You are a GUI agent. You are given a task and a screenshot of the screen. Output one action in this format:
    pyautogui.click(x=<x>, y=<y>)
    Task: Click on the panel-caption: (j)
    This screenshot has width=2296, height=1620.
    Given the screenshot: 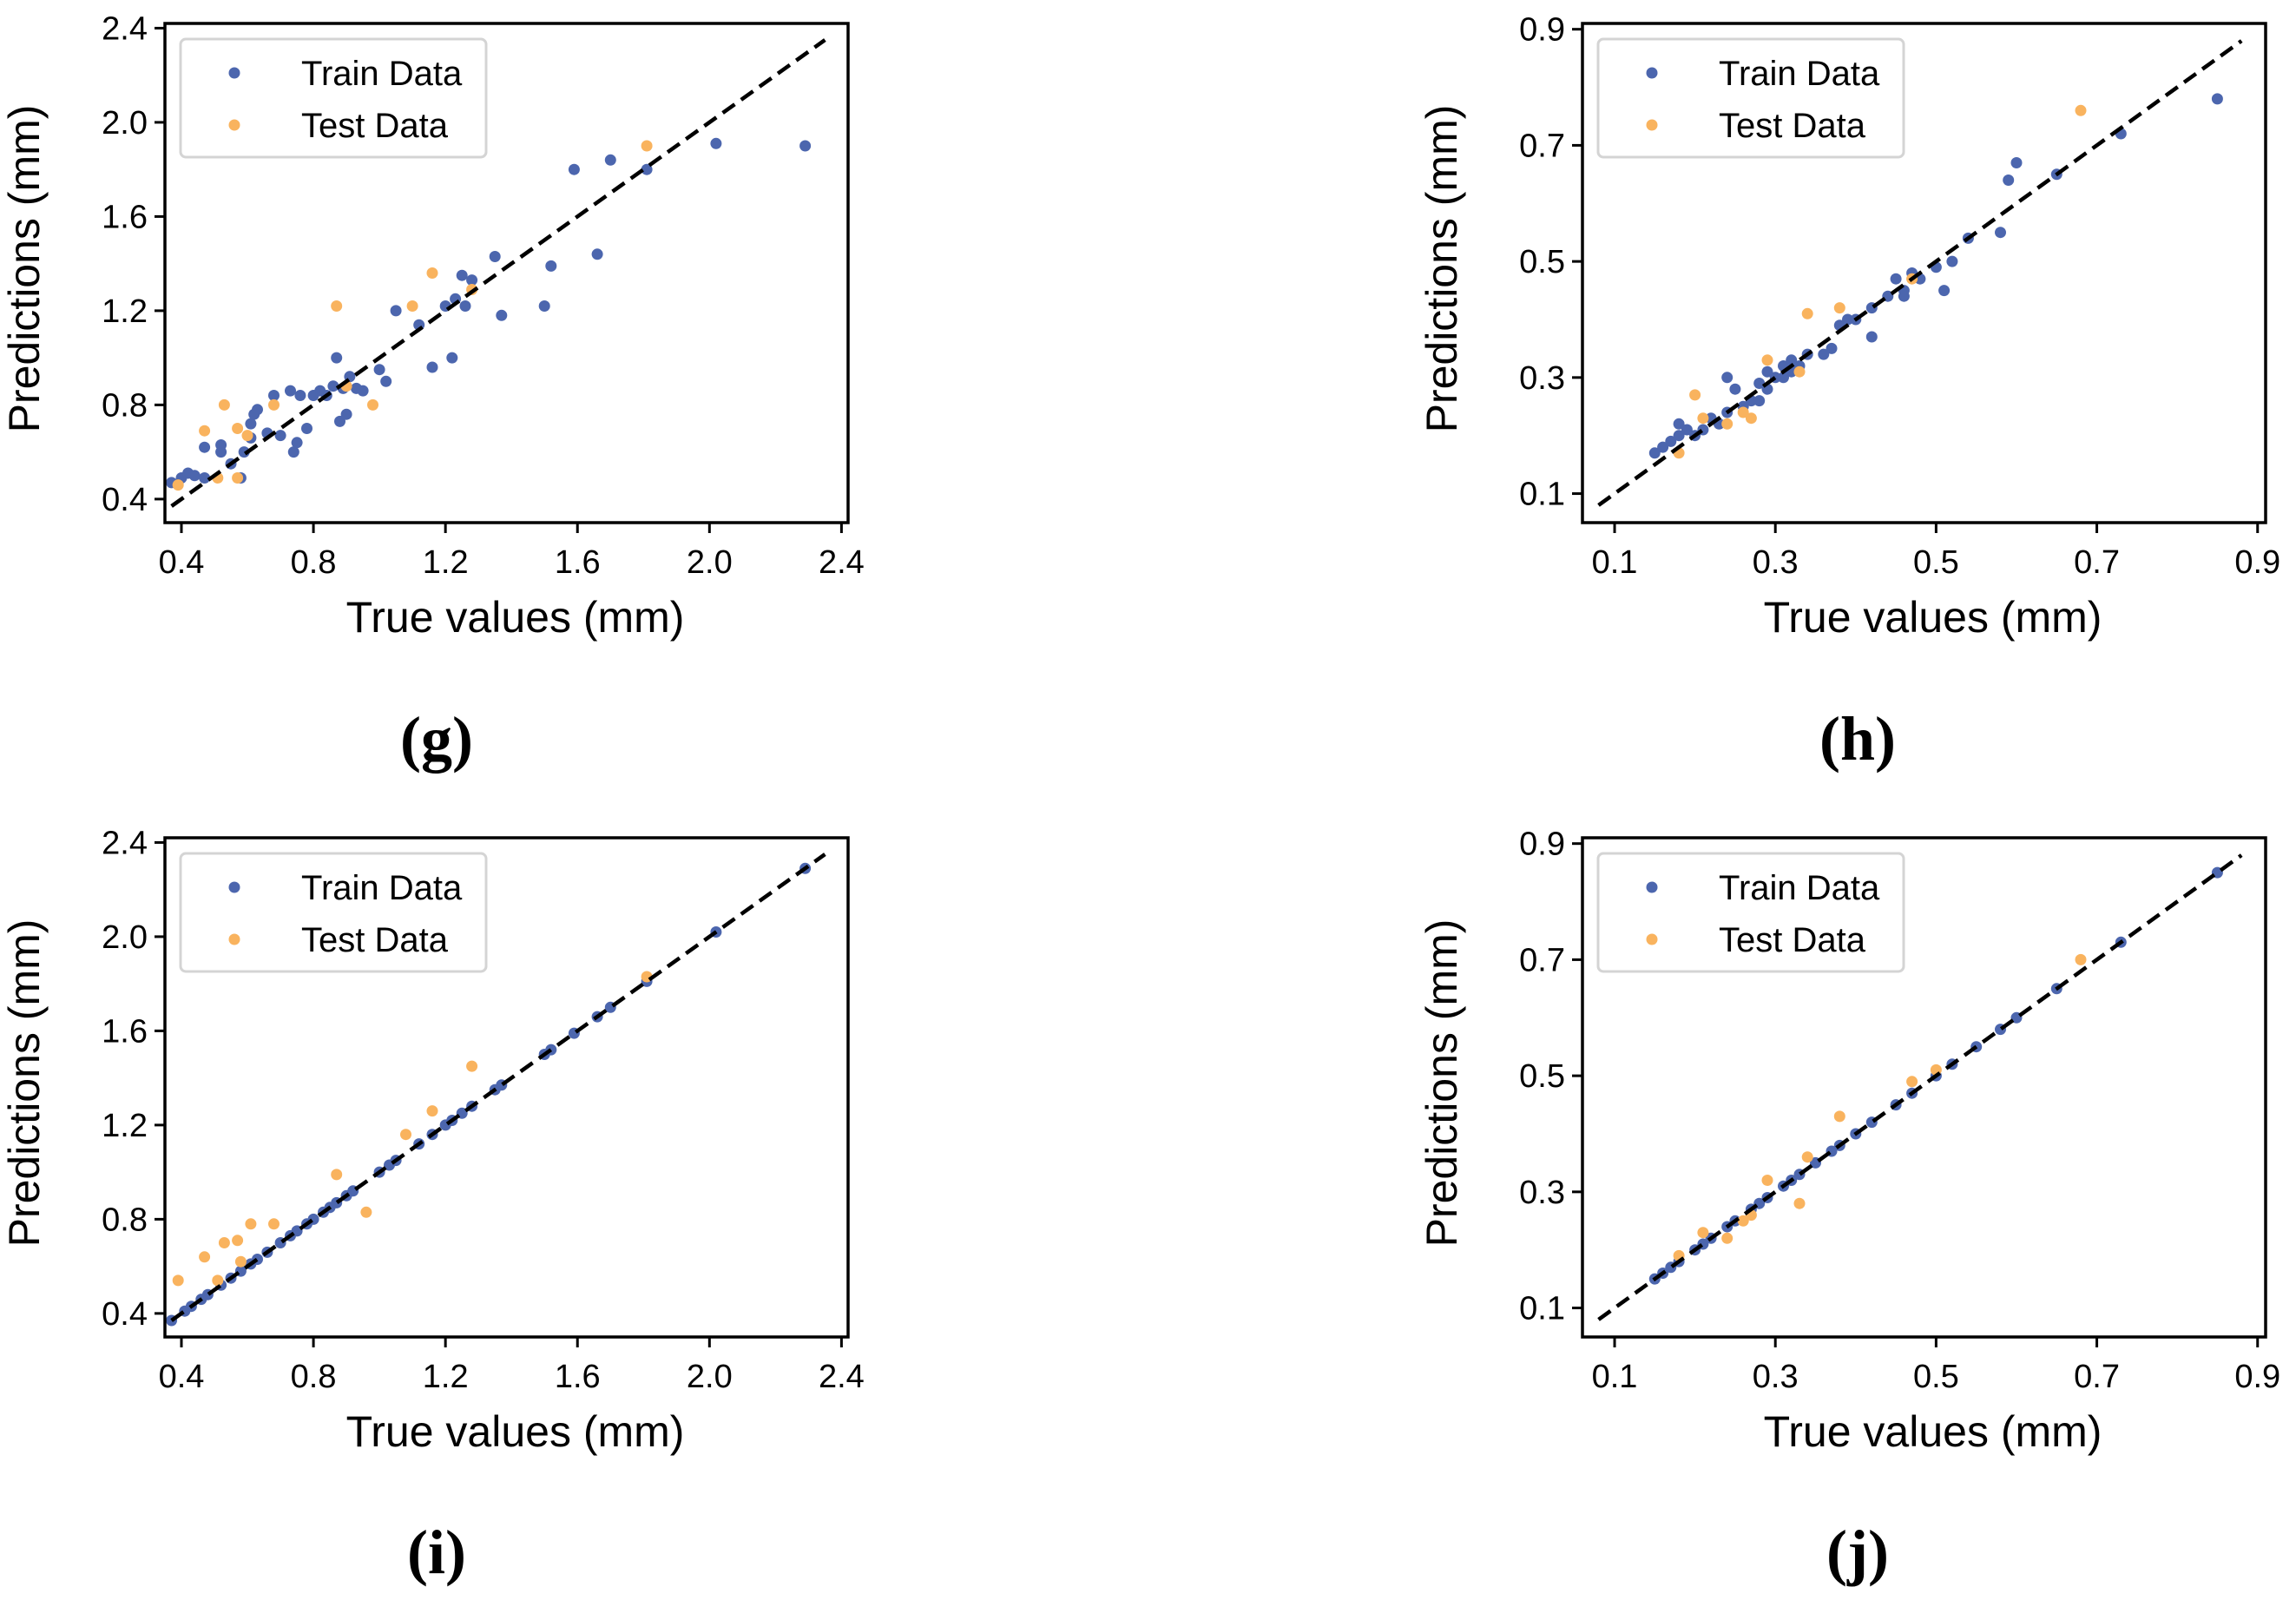 What is the action you would take?
    pyautogui.click(x=1858, y=1552)
    